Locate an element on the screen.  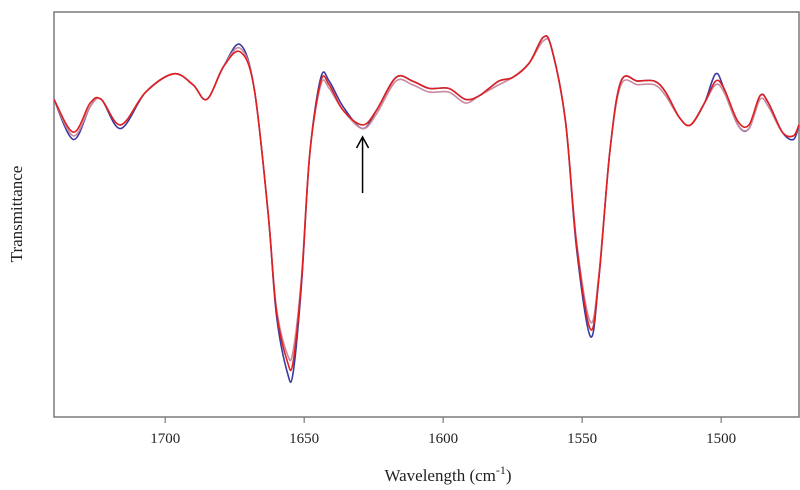
x-axis-title-main: Wavelength (cm is located at coordinates (439, 475).